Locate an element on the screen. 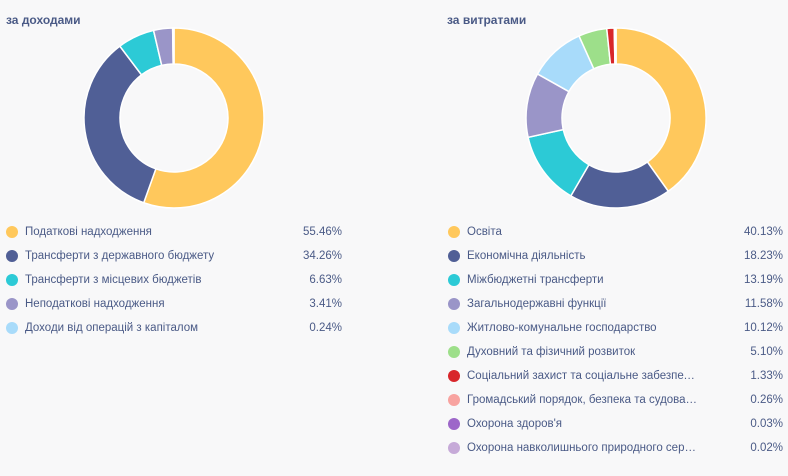  legend-label: Трансферти з місцевих бюджетів is located at coordinates (113, 280).